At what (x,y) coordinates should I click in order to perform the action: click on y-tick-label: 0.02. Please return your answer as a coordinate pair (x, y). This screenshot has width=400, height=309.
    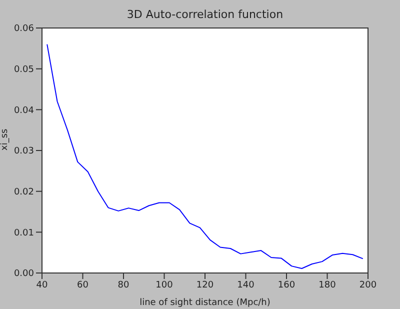
    Looking at the image, I should click on (24, 193).